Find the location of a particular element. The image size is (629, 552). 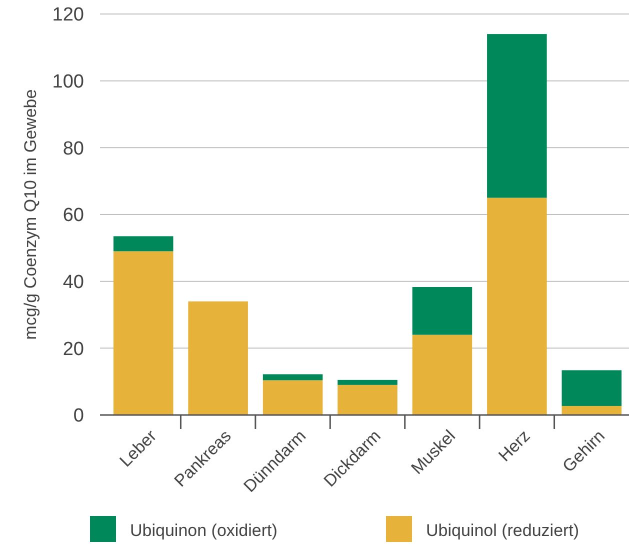

y-tick-label: 20 is located at coordinates (73, 349).